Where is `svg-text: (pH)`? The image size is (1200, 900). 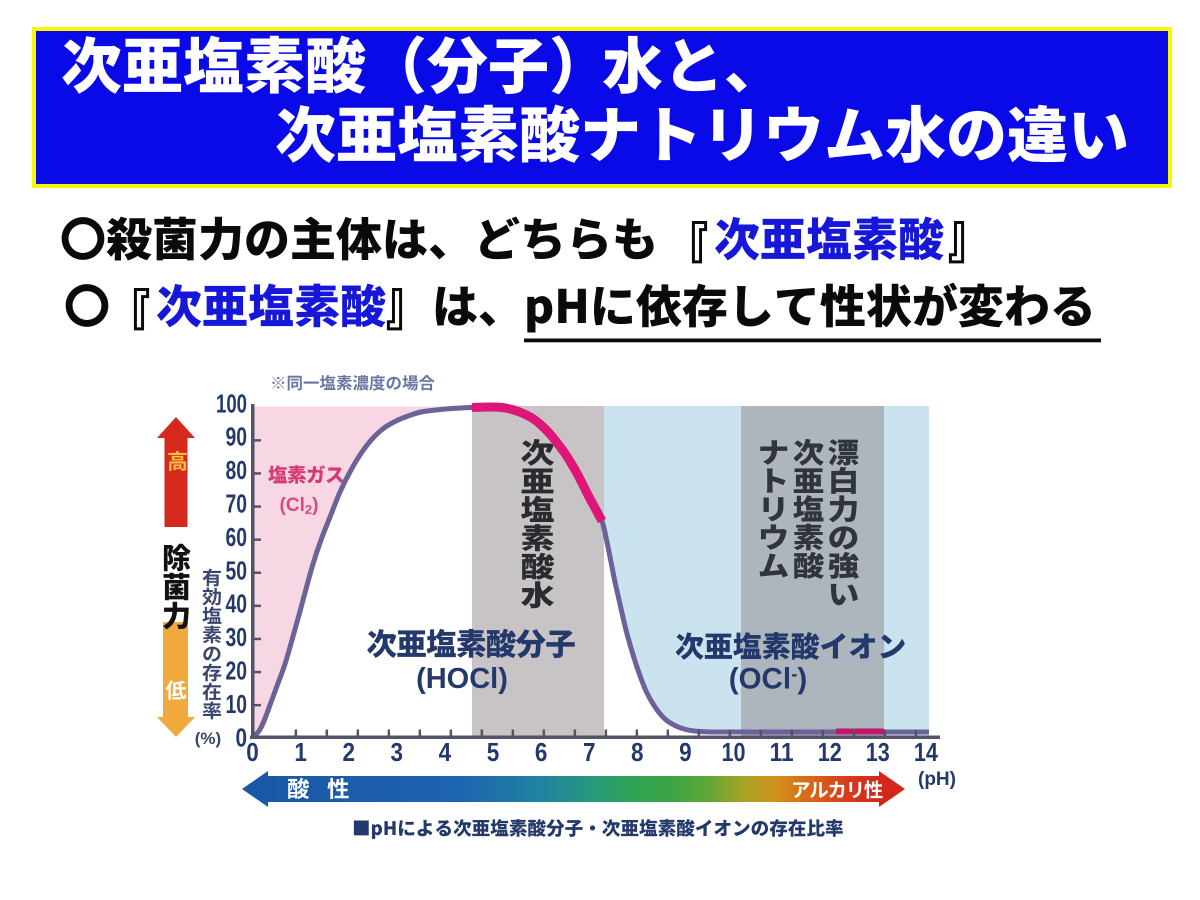 svg-text: (pH) is located at coordinates (937, 779).